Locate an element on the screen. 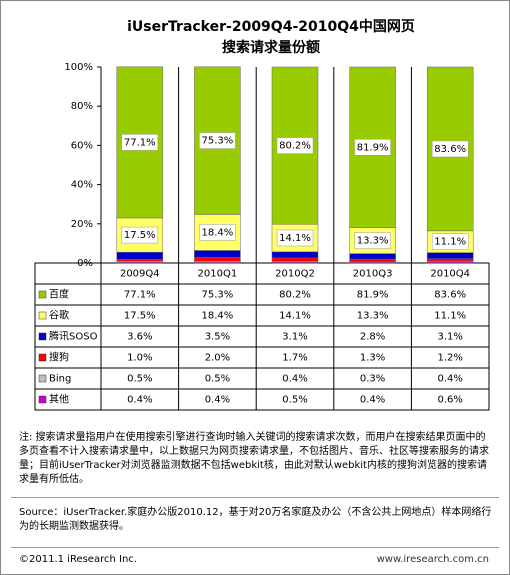 Image resolution: width=510 pixels, height=575 pixels. table-value: 80.2% is located at coordinates (295, 295).